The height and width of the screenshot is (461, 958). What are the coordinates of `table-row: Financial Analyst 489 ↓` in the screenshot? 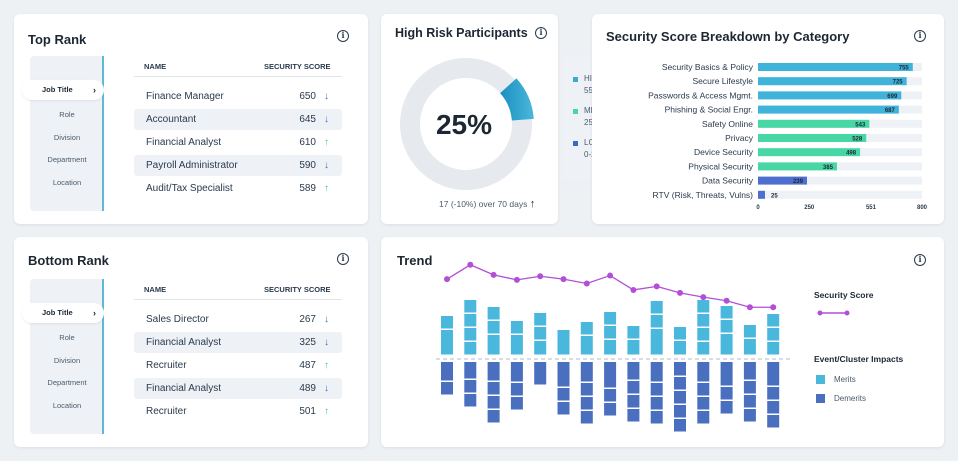 It's located at (238, 388).